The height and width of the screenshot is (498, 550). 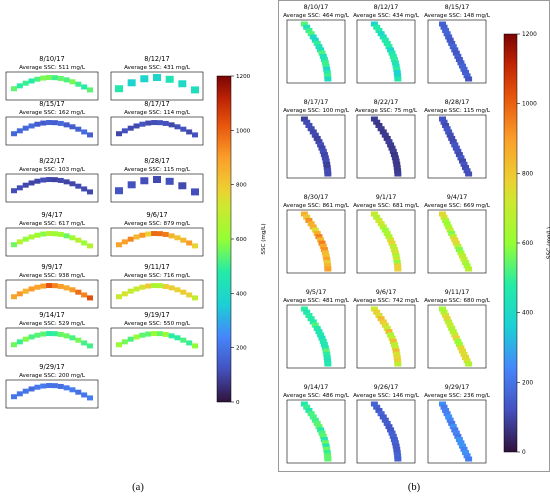 I want to click on colorbar-tick-label: 800, so click(x=527, y=174).